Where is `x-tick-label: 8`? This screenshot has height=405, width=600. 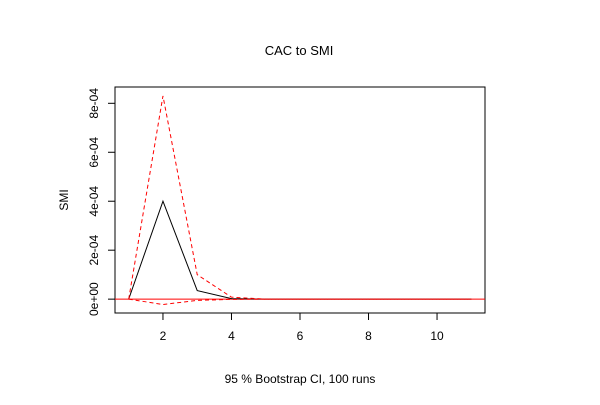
x-tick-label: 8 is located at coordinates (368, 336).